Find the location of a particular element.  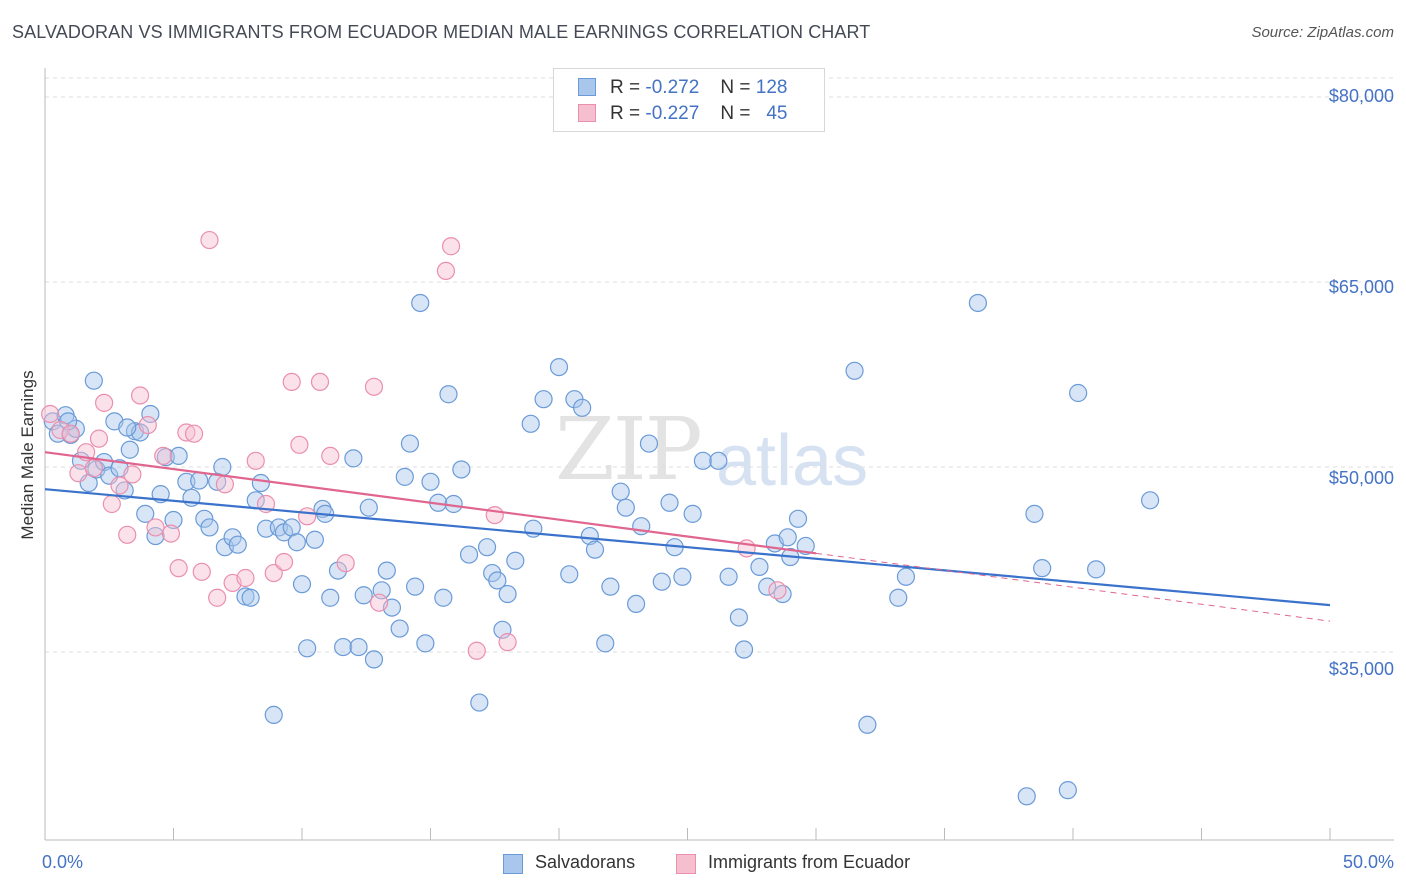

y-axis-label: Median Male Earnings is located at coordinates (27, 455).